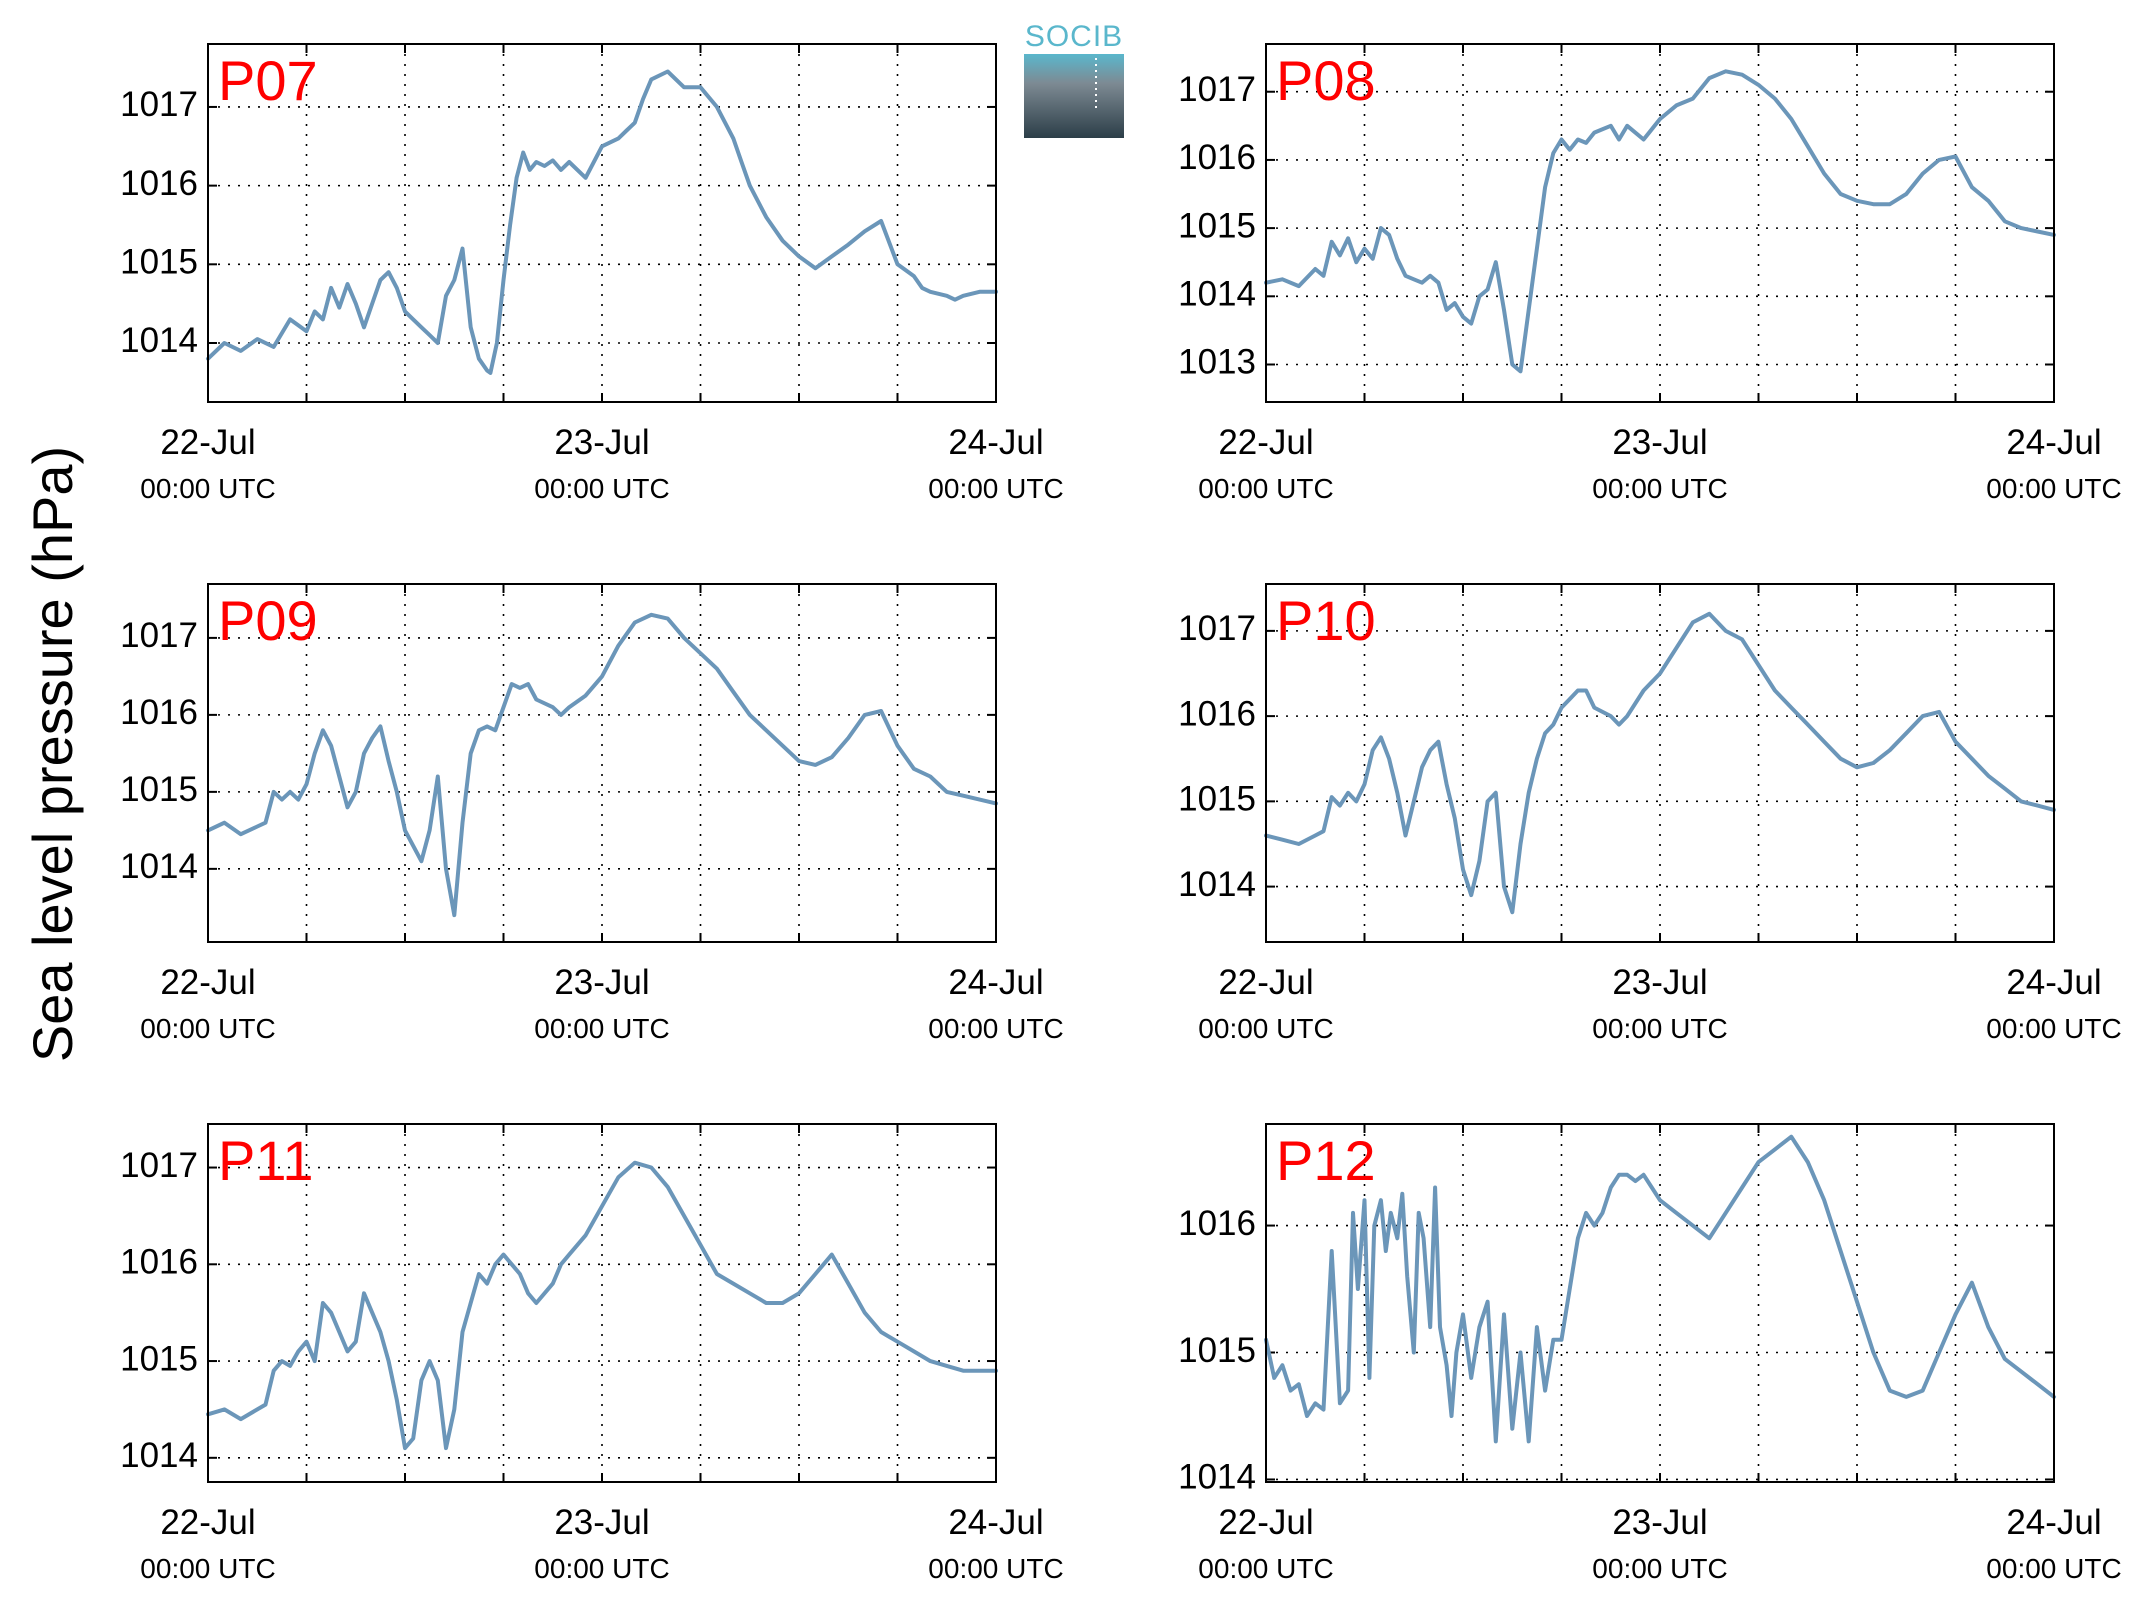 This screenshot has height=1608, width=2142. Describe the element at coordinates (1326, 1160) in the screenshot. I see `panel-label: P12` at that location.